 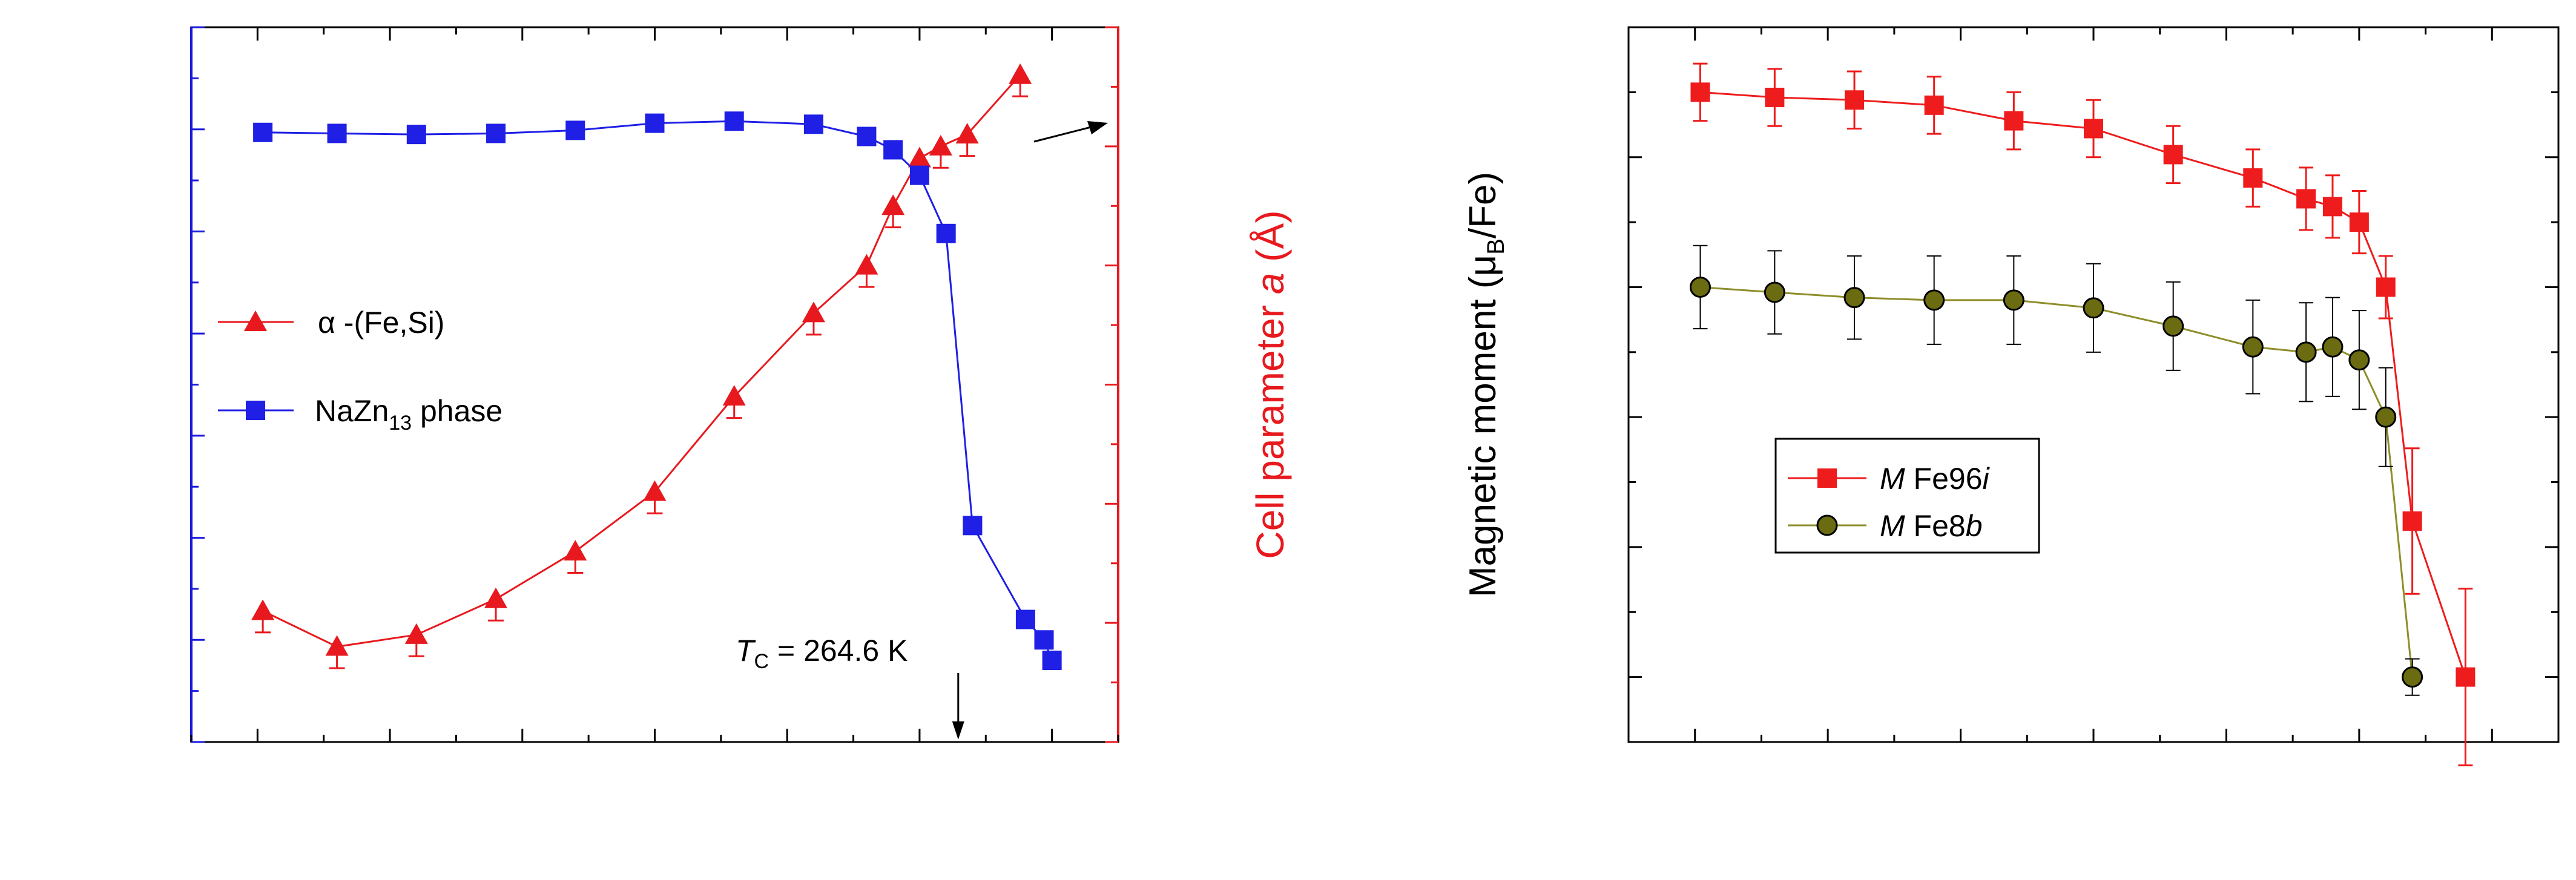 What do you see at coordinates (1270, 241) in the screenshot?
I see `right-y-title-part: (Å)` at bounding box center [1270, 241].